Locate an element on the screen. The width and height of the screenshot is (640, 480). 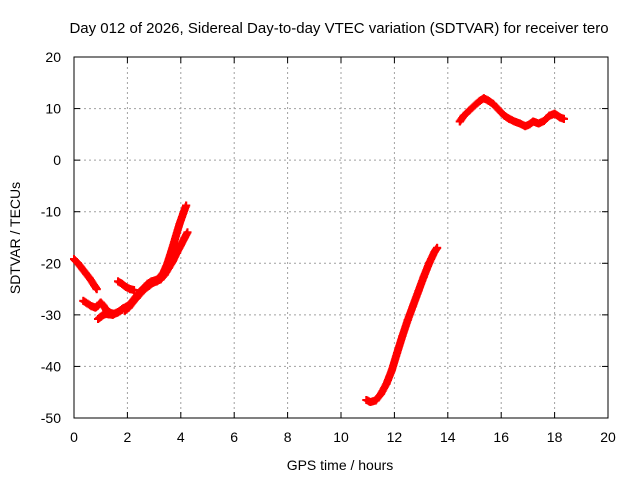
y-tick-label: -10 is located at coordinates (51, 212).